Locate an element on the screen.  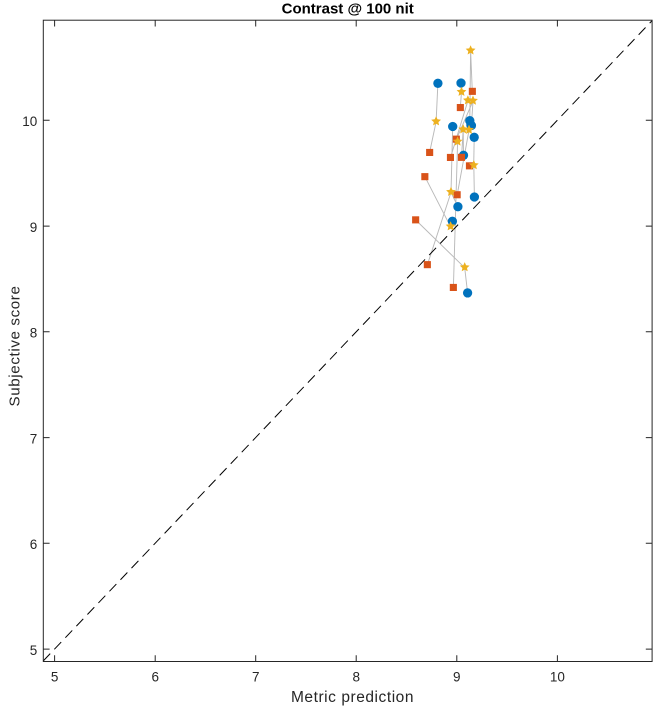
svg-text: Metric prediction is located at coordinates (352, 697).